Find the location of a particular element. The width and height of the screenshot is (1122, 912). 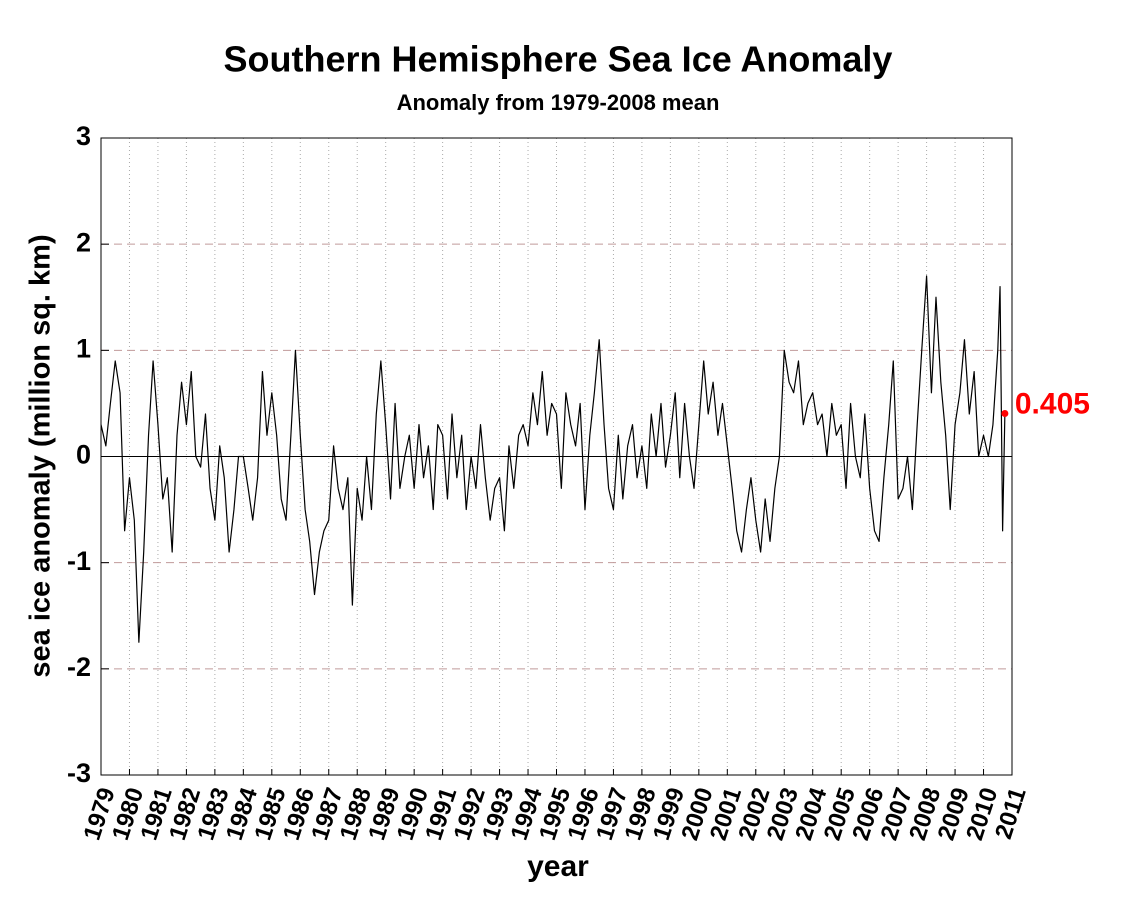

y-tick-label: 0 is located at coordinates (83, 455).